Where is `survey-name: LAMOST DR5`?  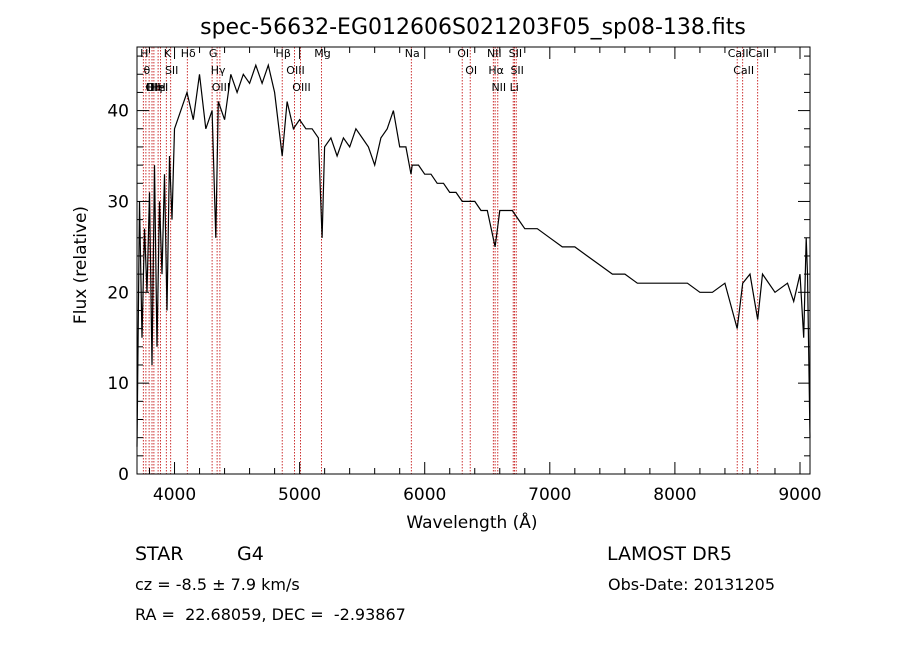
survey-name: LAMOST DR5 is located at coordinates (669, 554).